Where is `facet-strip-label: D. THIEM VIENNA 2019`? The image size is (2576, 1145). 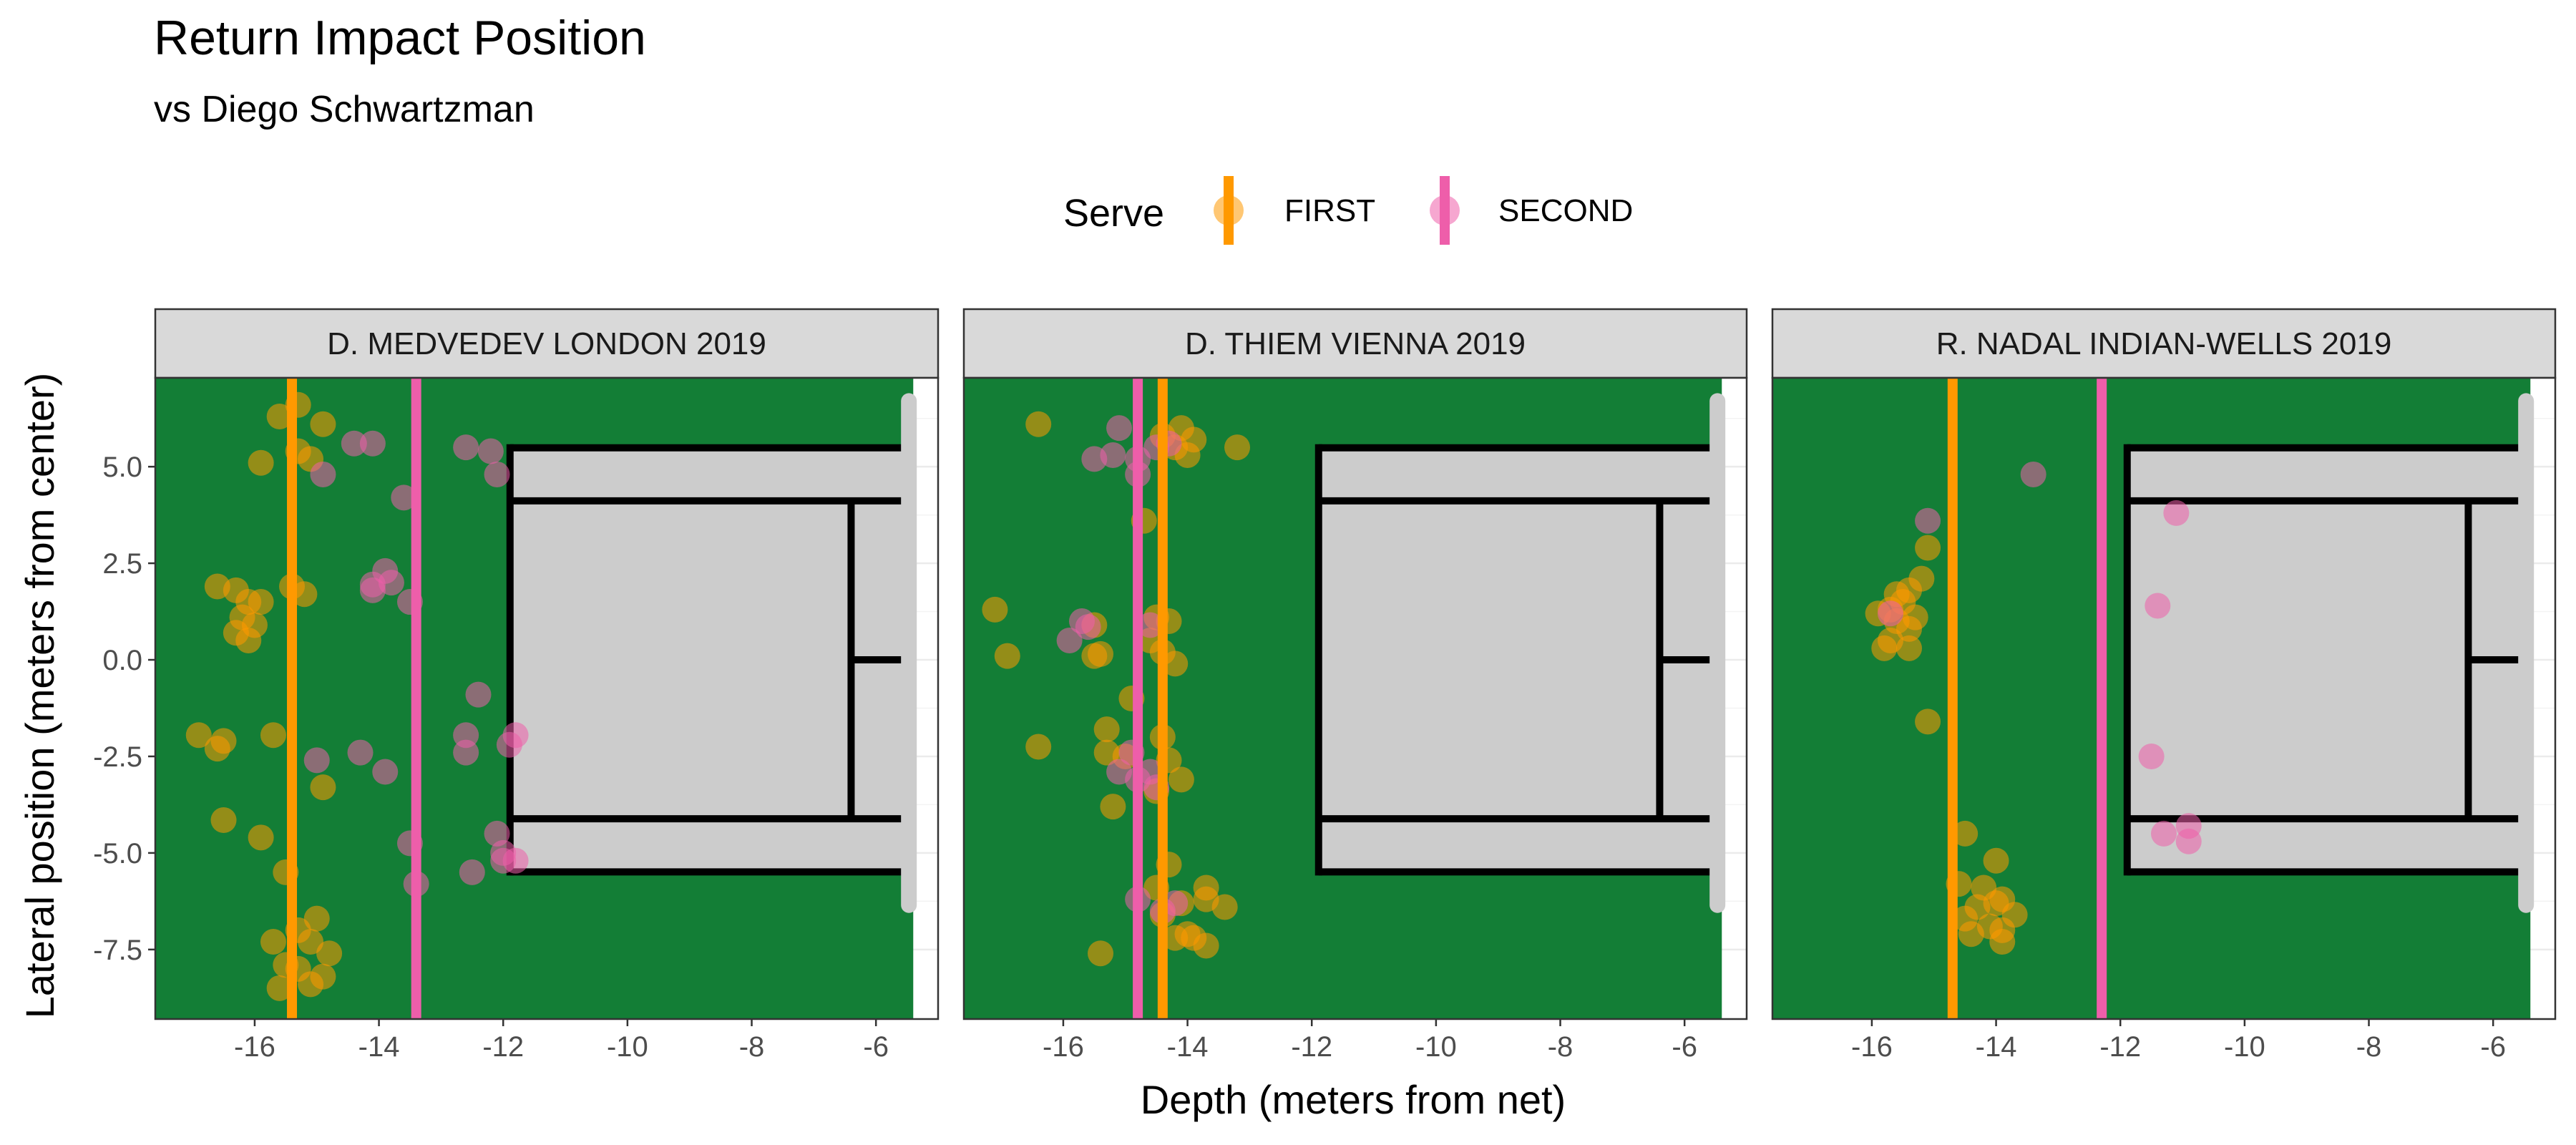 facet-strip-label: D. THIEM VIENNA 2019 is located at coordinates (1355, 343).